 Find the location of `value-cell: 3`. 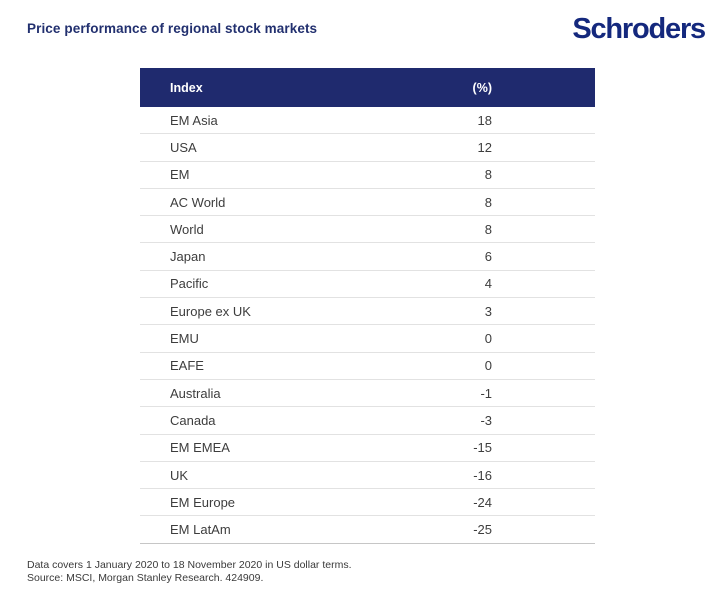

value-cell: 3 is located at coordinates (488, 311).